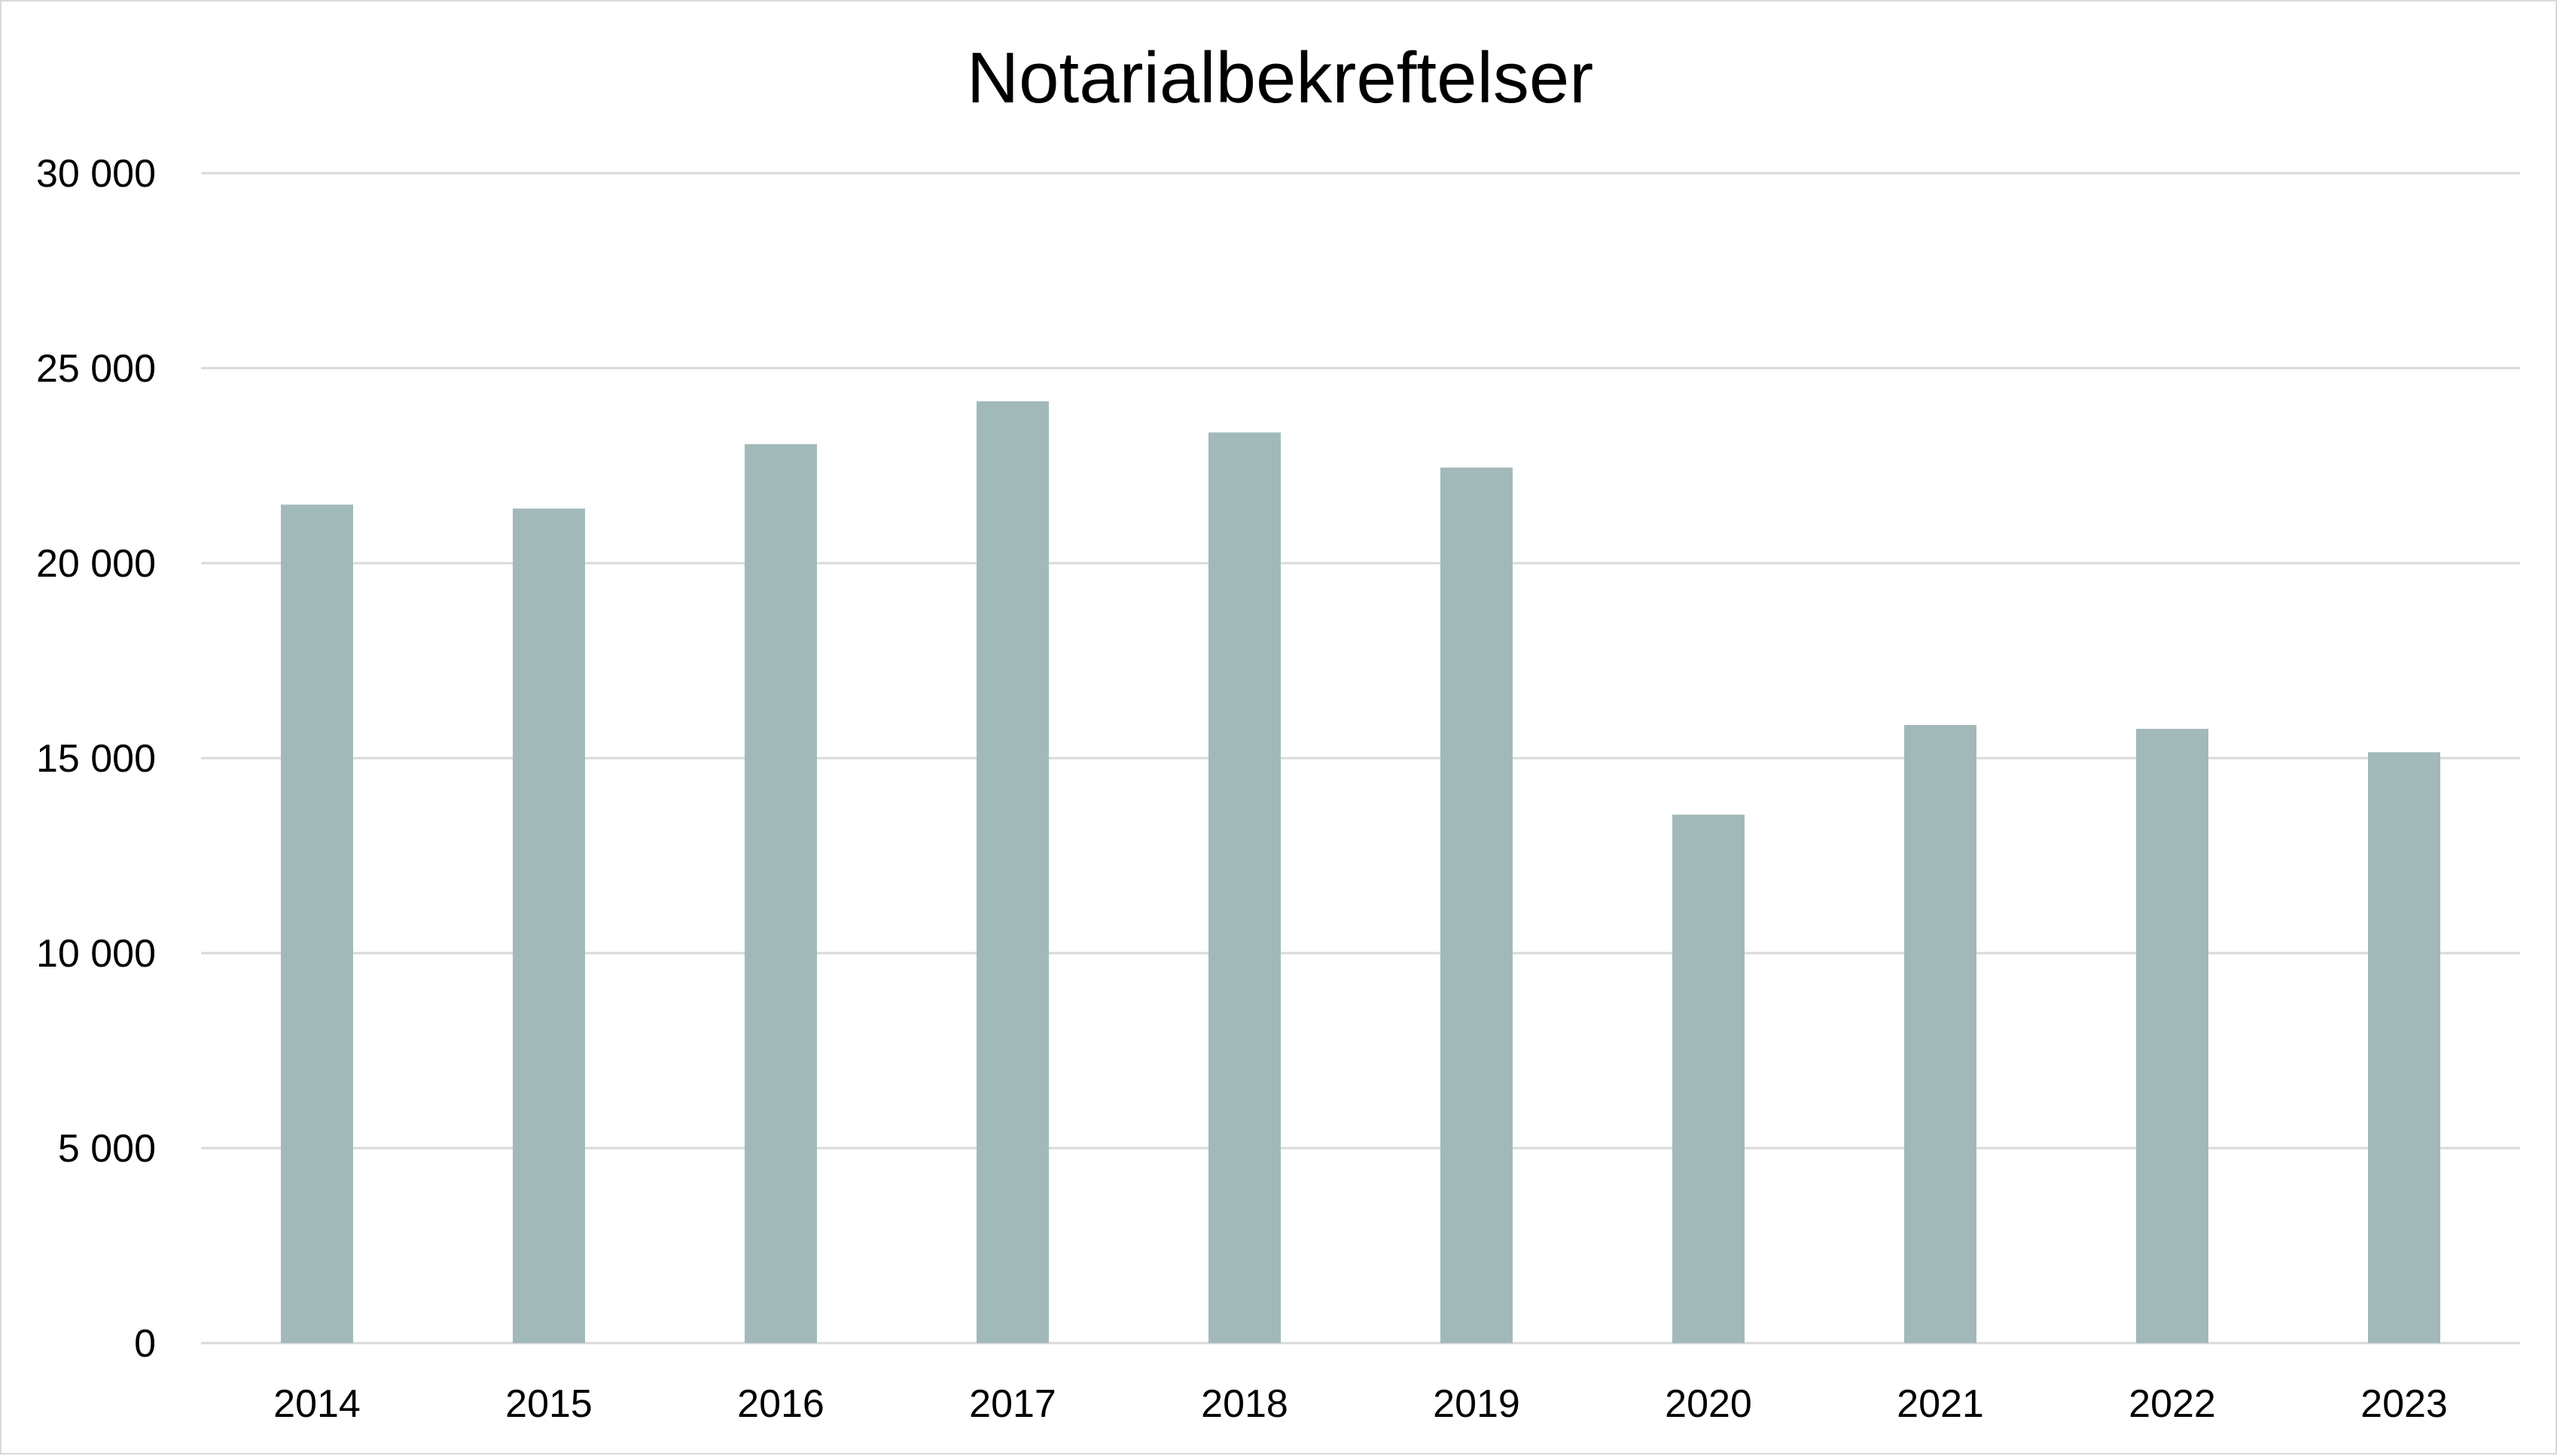 This screenshot has width=2557, height=1456. Describe the element at coordinates (317, 1404) in the screenshot. I see `x-tick-label: 2014` at that location.